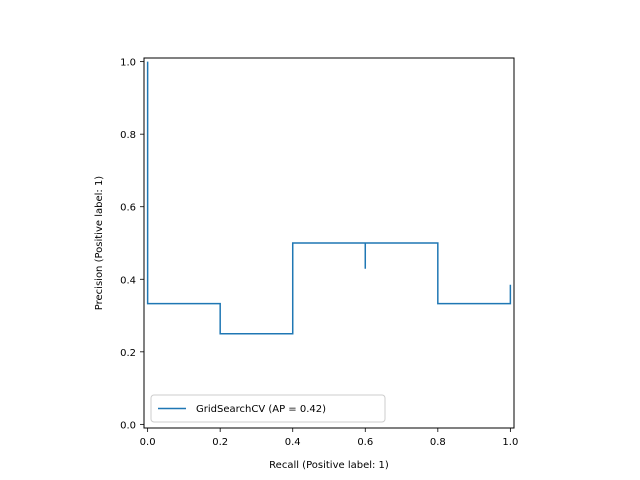  What do you see at coordinates (128, 208) in the screenshot?
I see `y-tick-label: 0.6` at bounding box center [128, 208].